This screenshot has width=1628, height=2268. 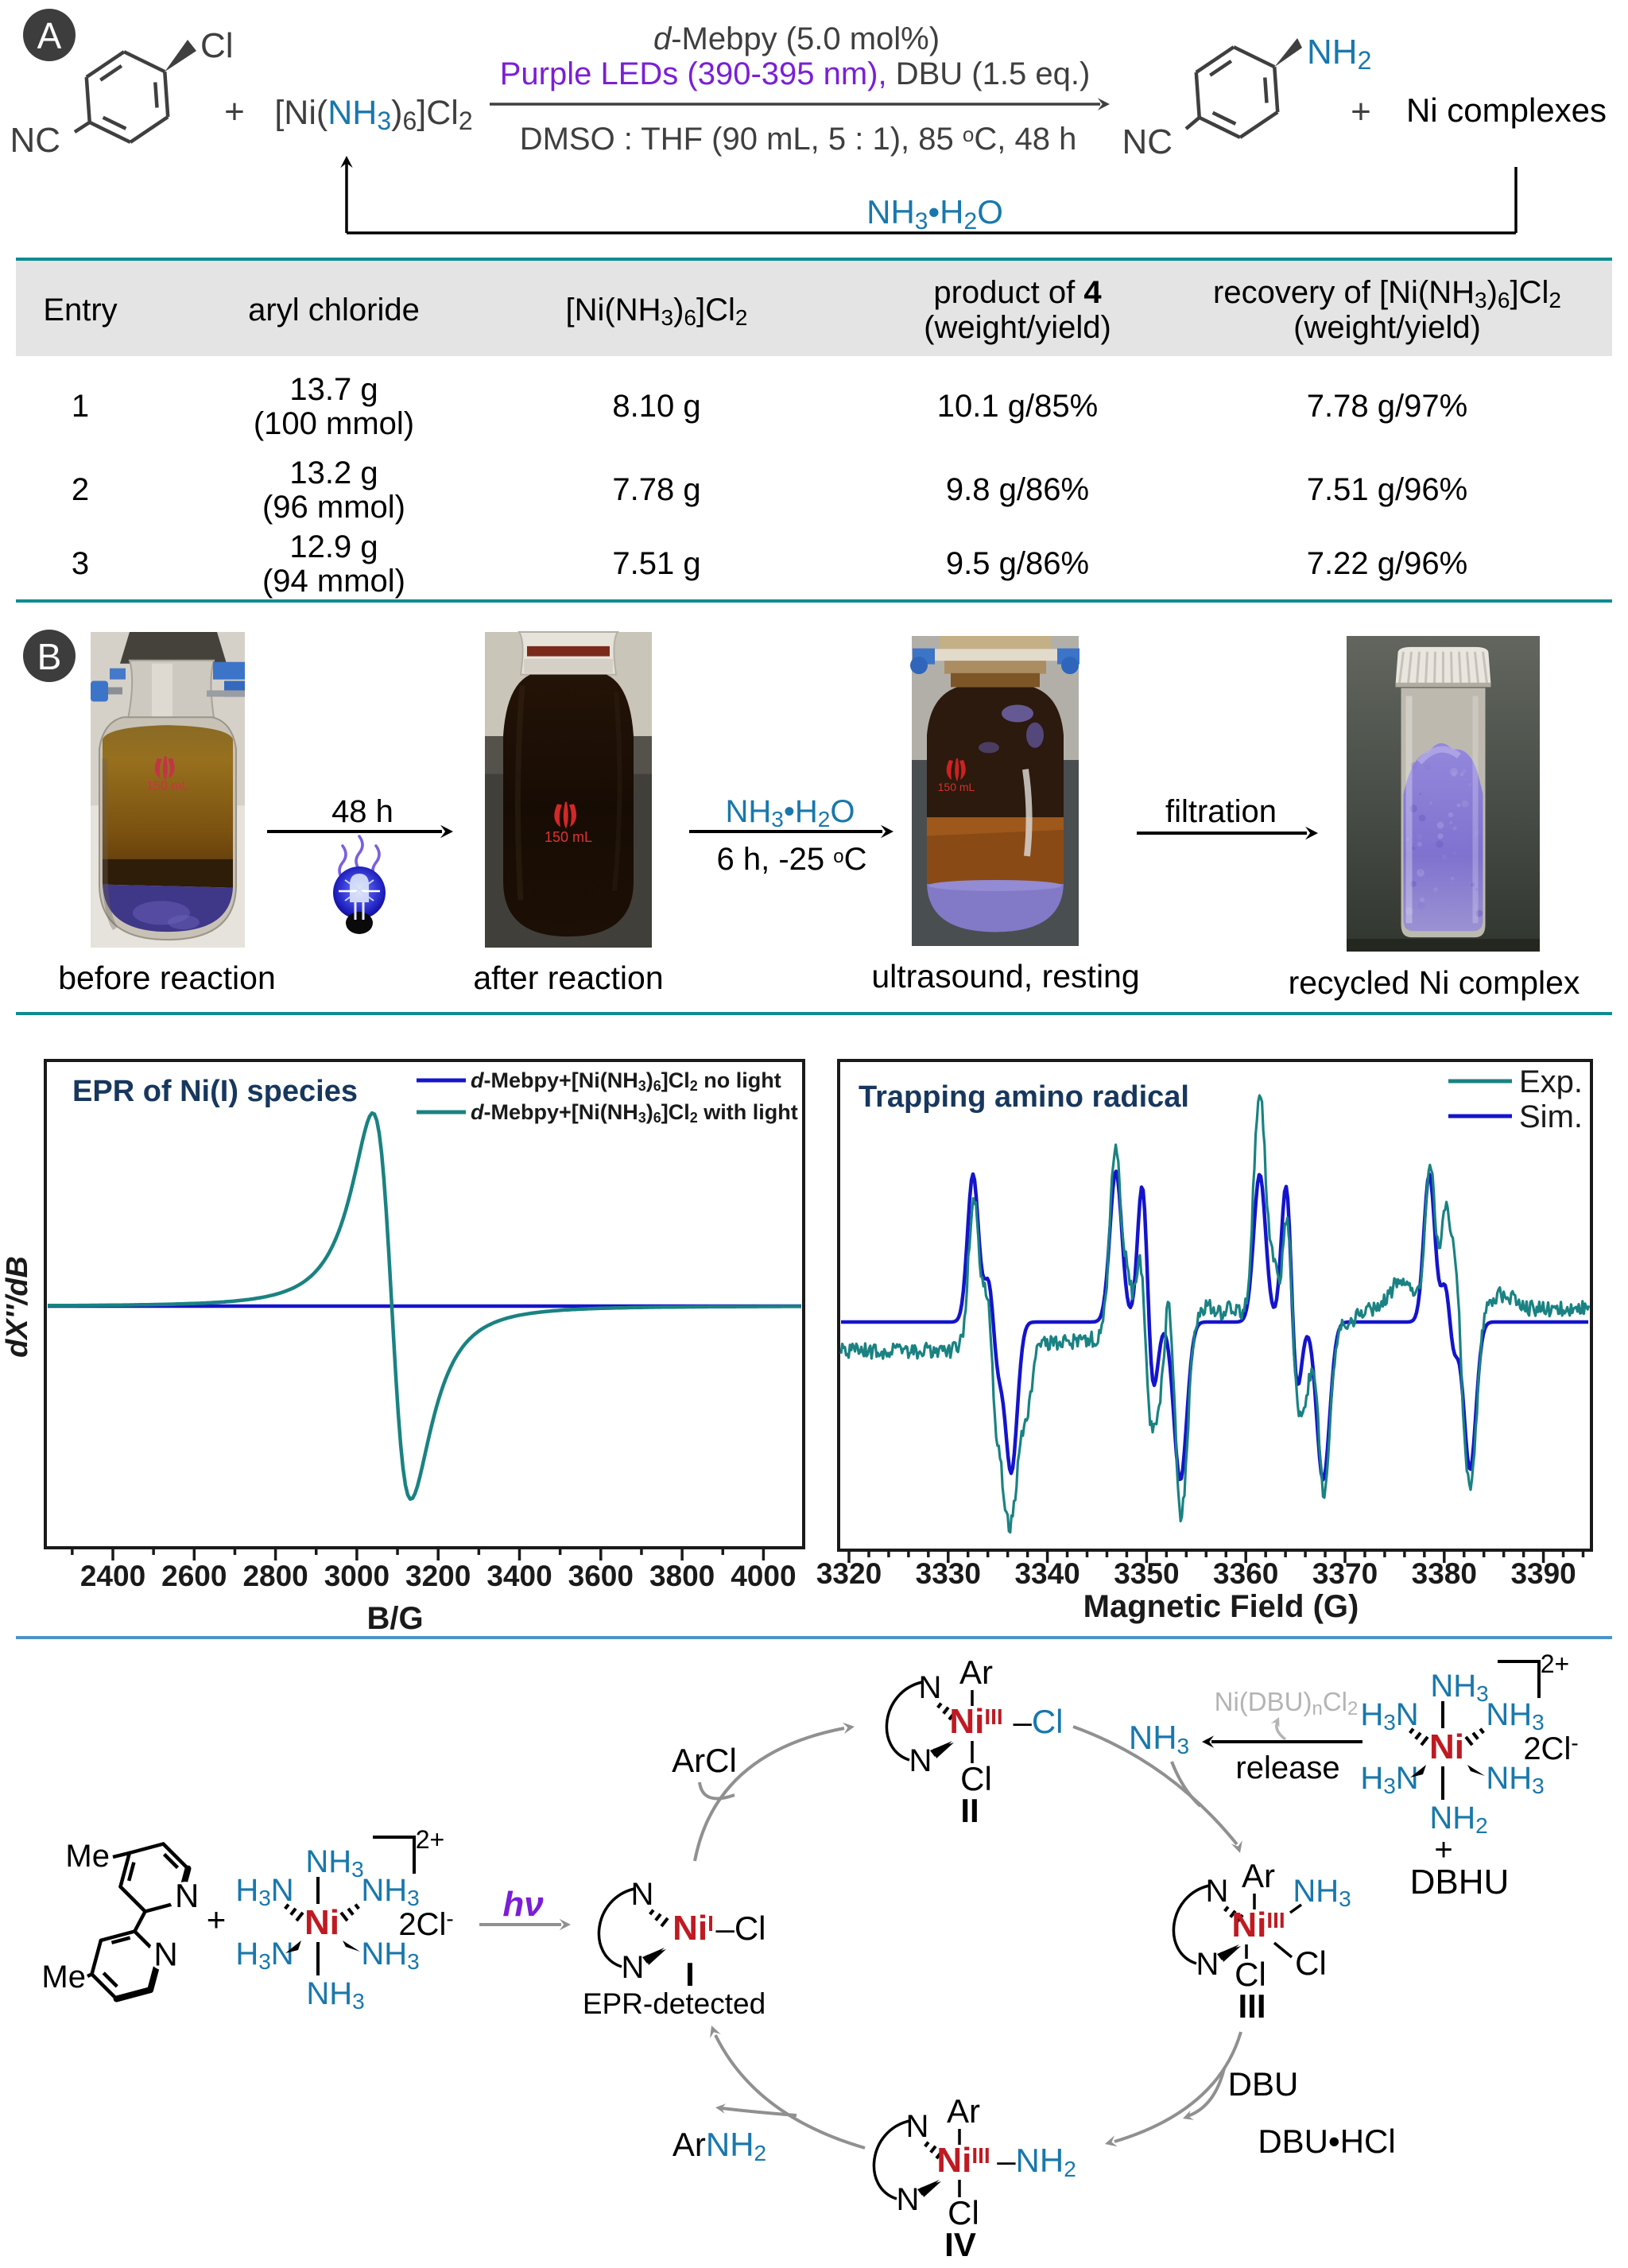 I want to click on svg-text: (weight/yield), so click(x=1017, y=327).